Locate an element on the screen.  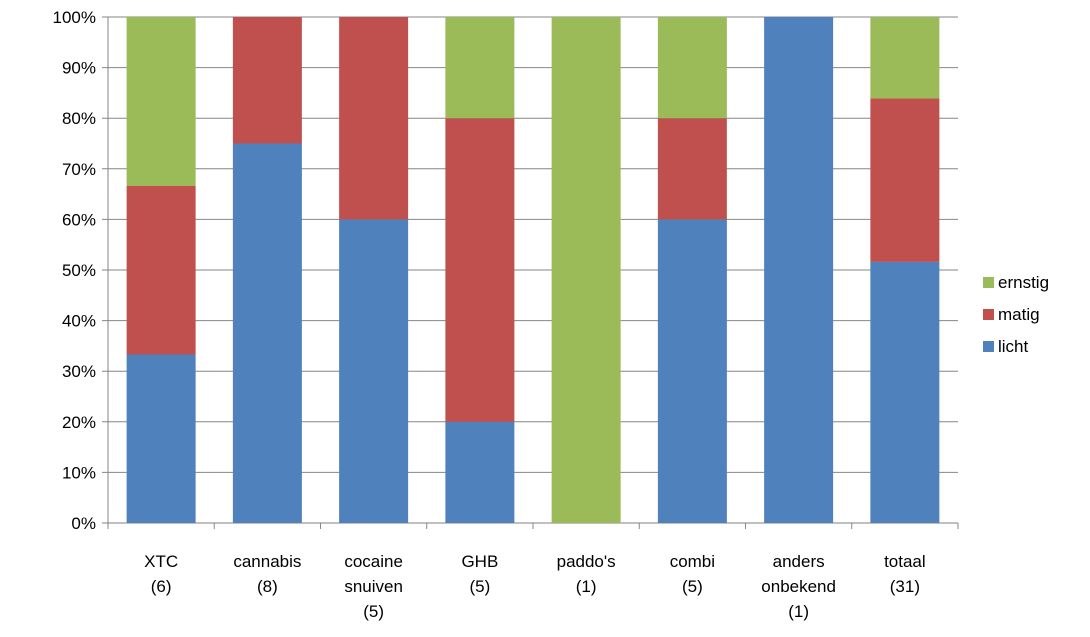
y-tick-label: 90% is located at coordinates (79, 68).